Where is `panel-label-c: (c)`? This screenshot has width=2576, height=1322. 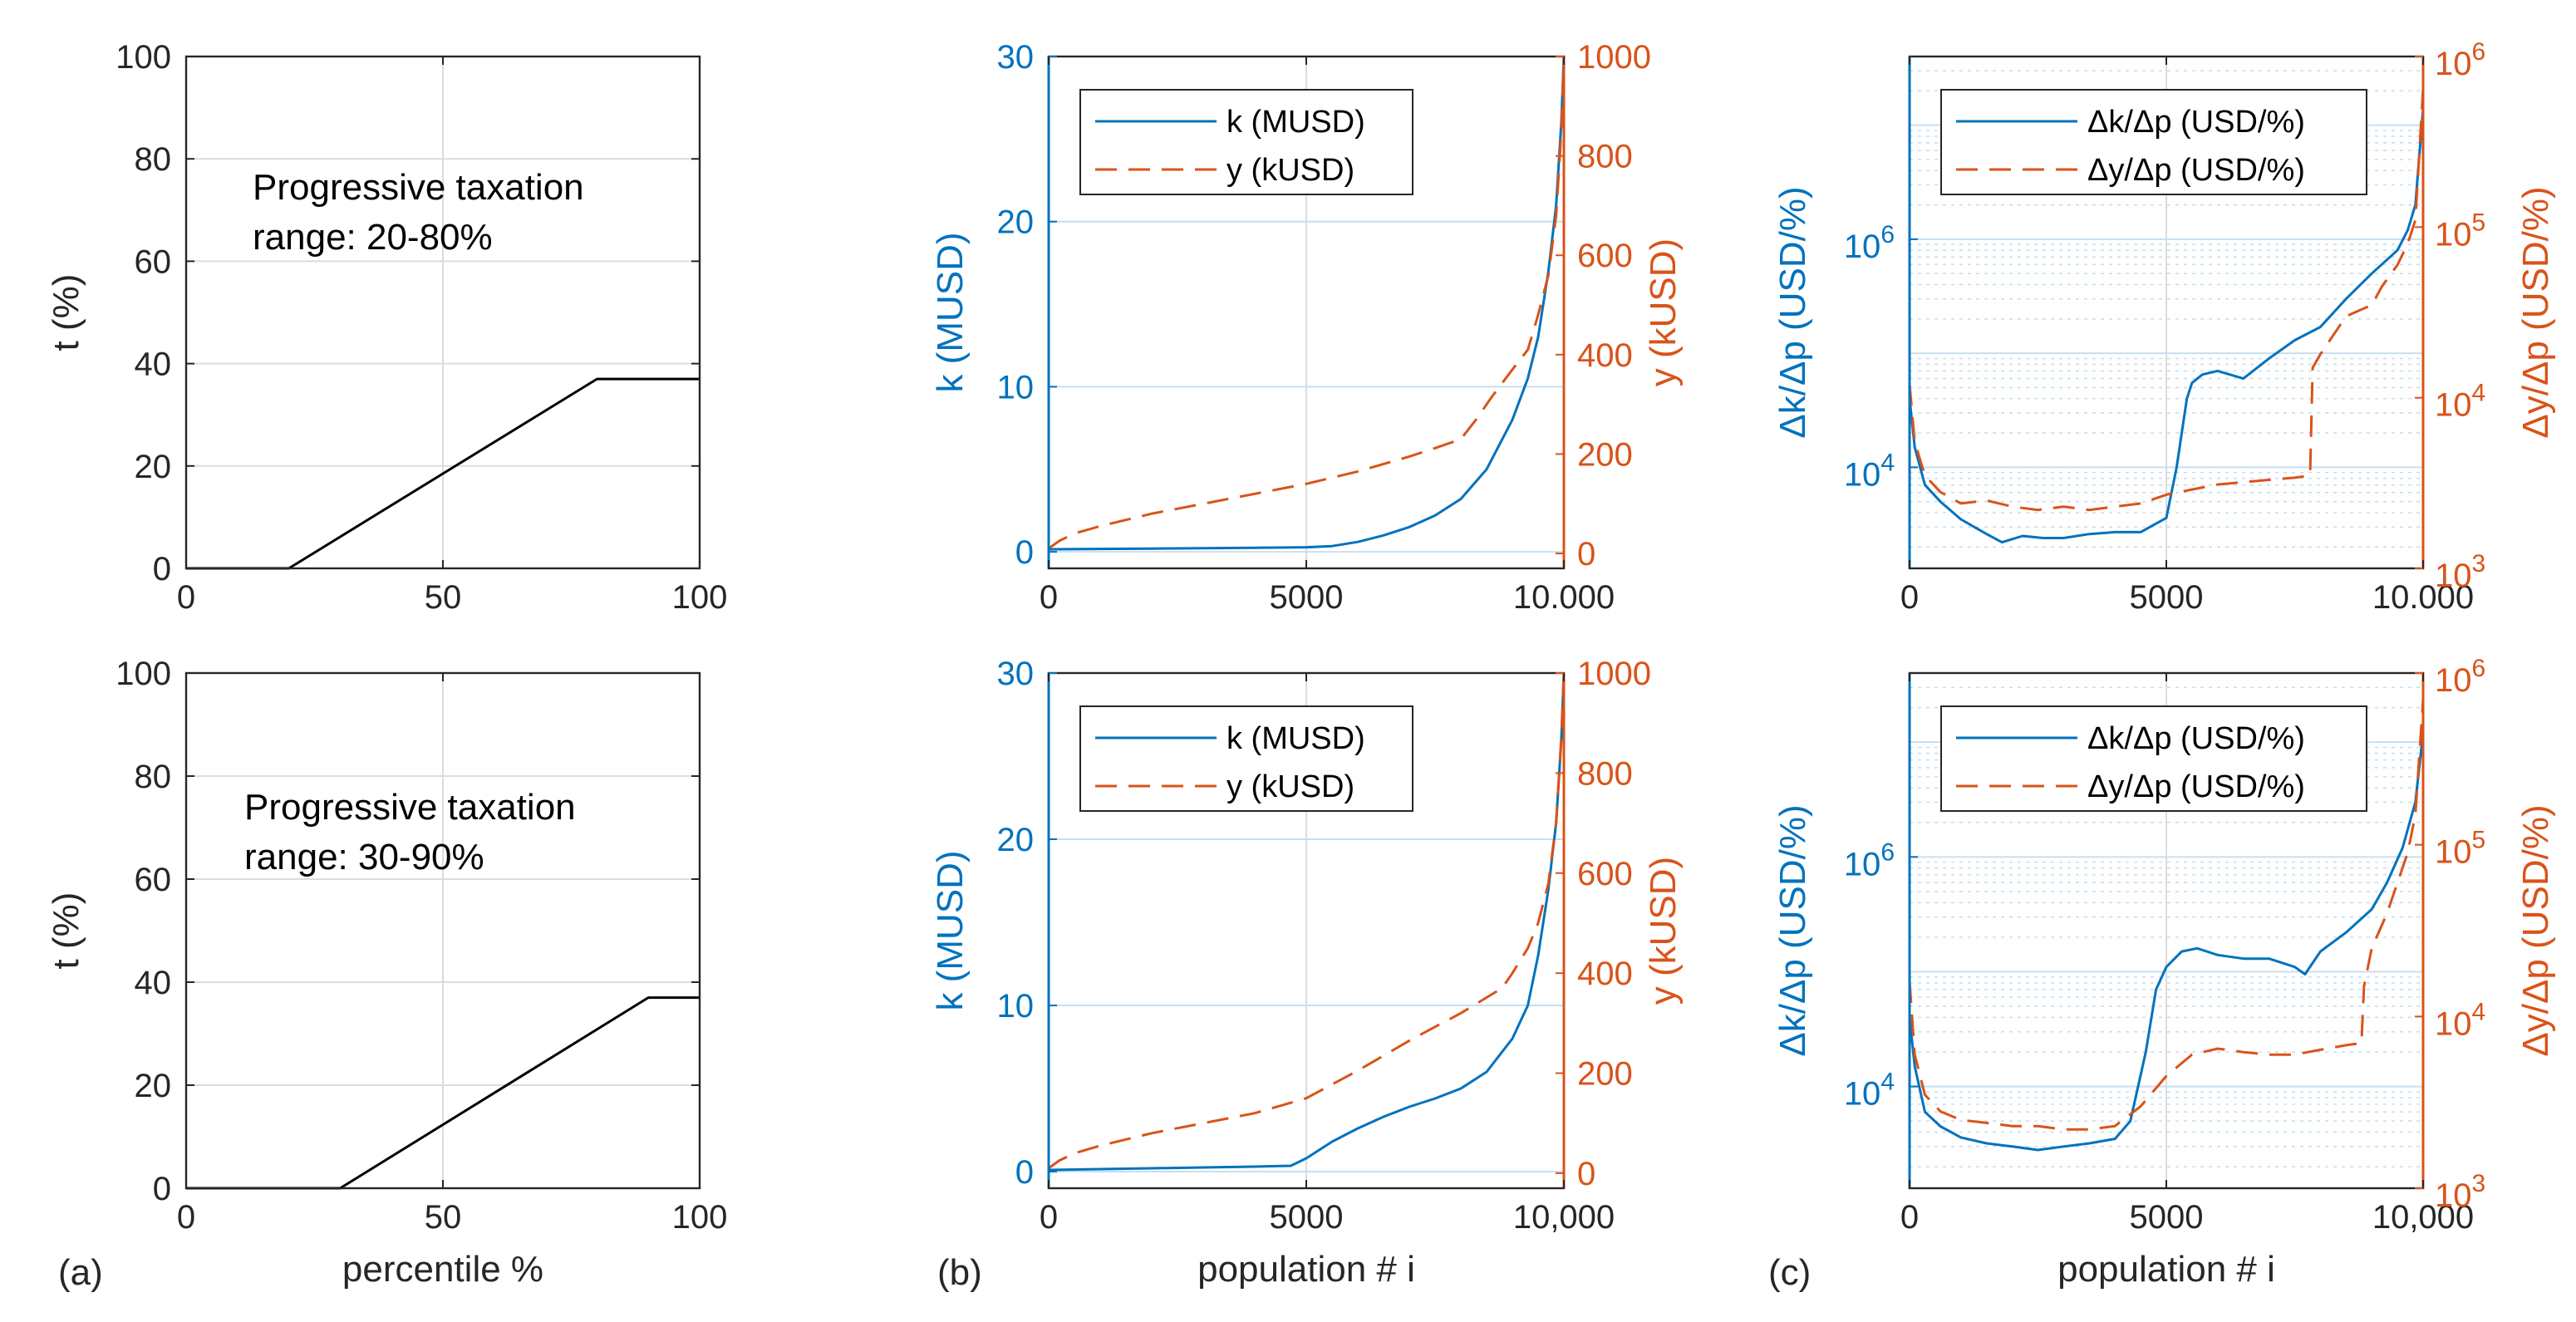
panel-label-c: (c) is located at coordinates (1790, 1272).